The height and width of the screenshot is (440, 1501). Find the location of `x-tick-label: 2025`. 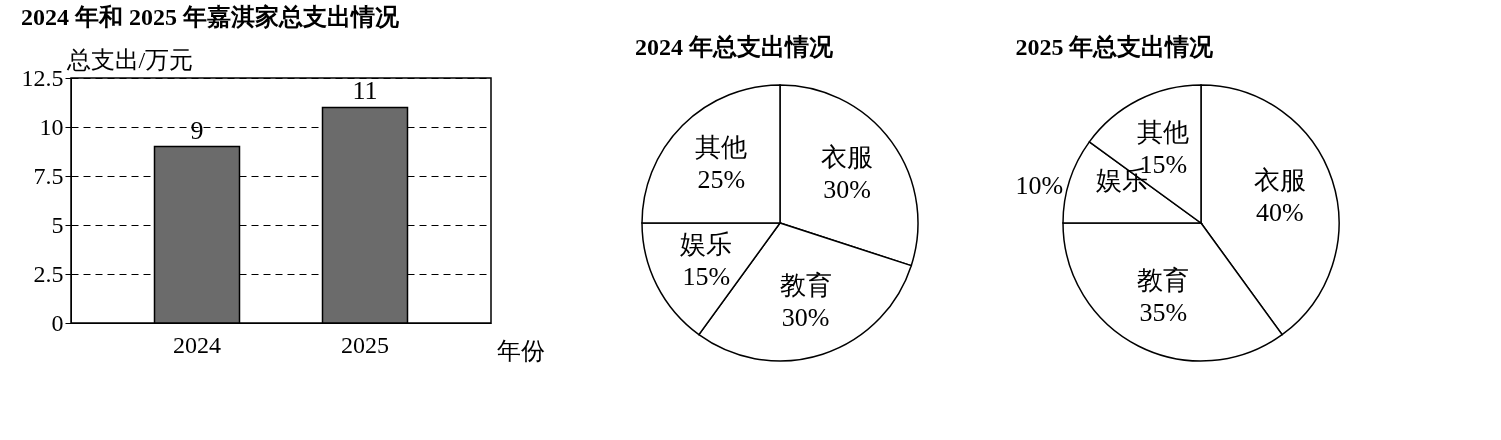

x-tick-label: 2025 is located at coordinates (365, 344).